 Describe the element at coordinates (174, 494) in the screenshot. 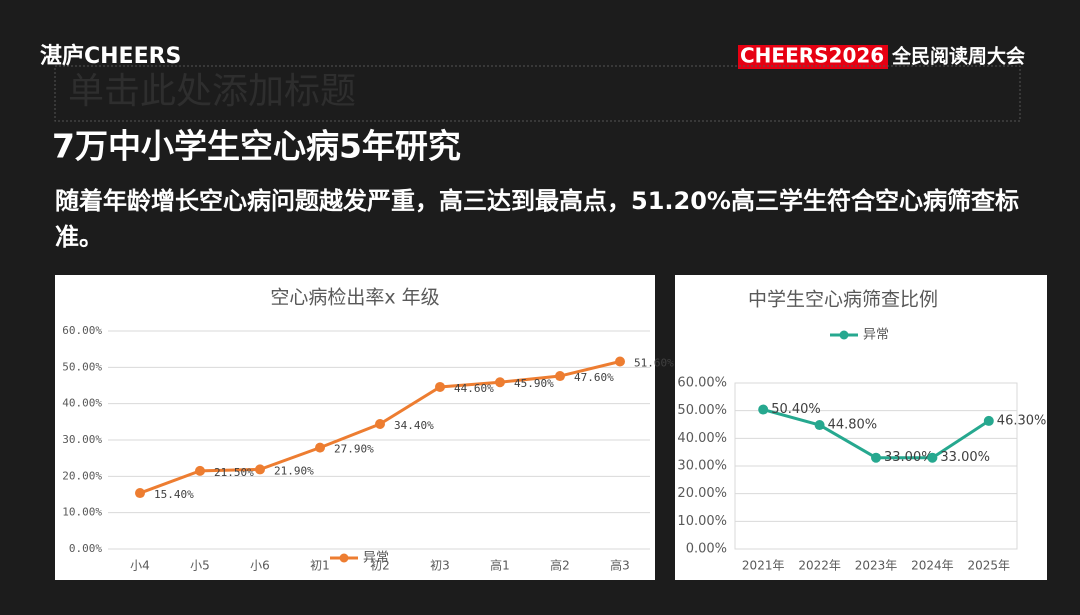

I see `data-label: 15.40%` at that location.